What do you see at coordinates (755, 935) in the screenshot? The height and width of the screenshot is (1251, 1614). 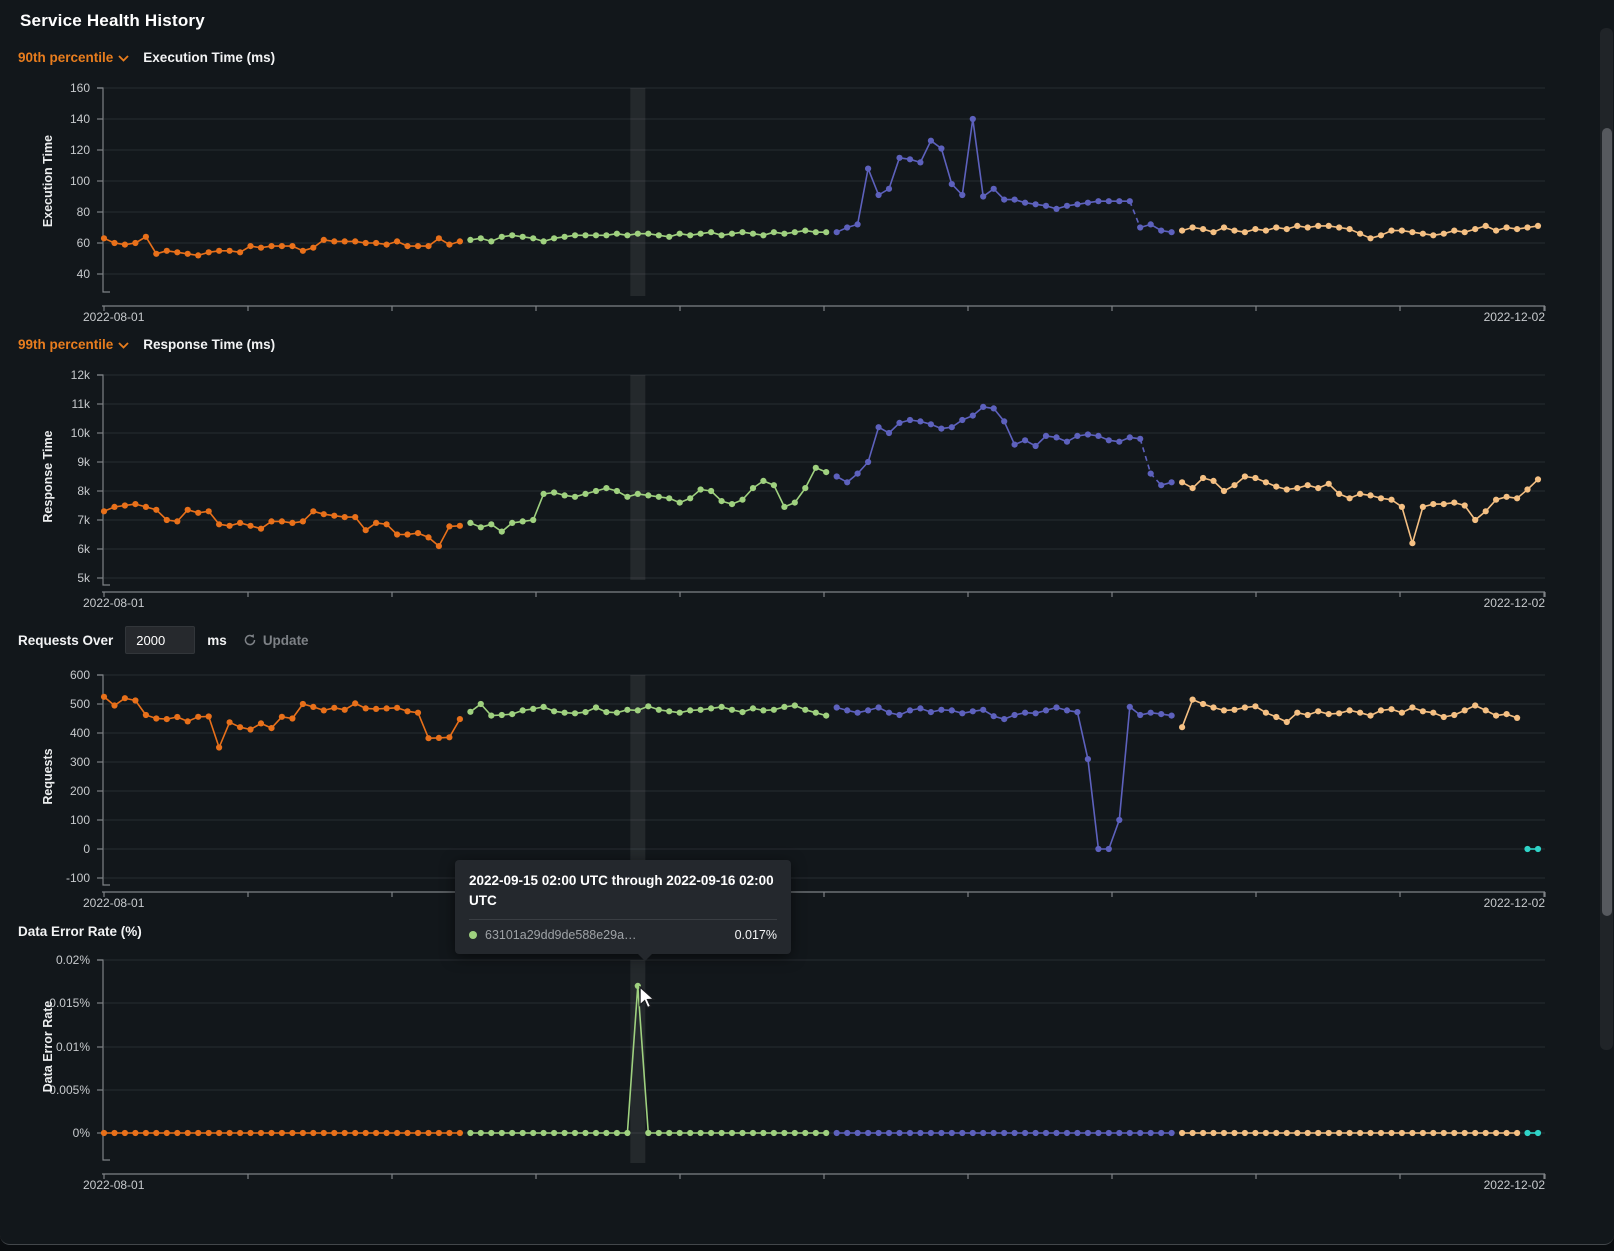 I see `tooltip-series-value: 0.017%` at bounding box center [755, 935].